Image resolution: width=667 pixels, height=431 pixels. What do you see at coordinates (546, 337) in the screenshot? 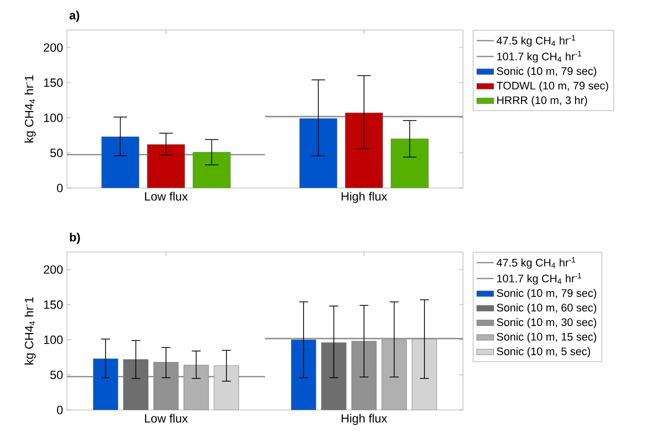
I see `legend-label: Sonic (10 m, 15 sec)` at bounding box center [546, 337].